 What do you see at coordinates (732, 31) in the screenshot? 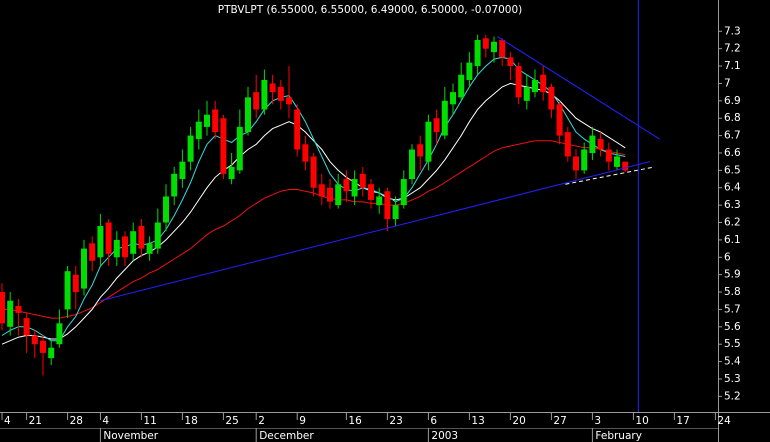
I see `y-tick-label: 7.3` at bounding box center [732, 31].